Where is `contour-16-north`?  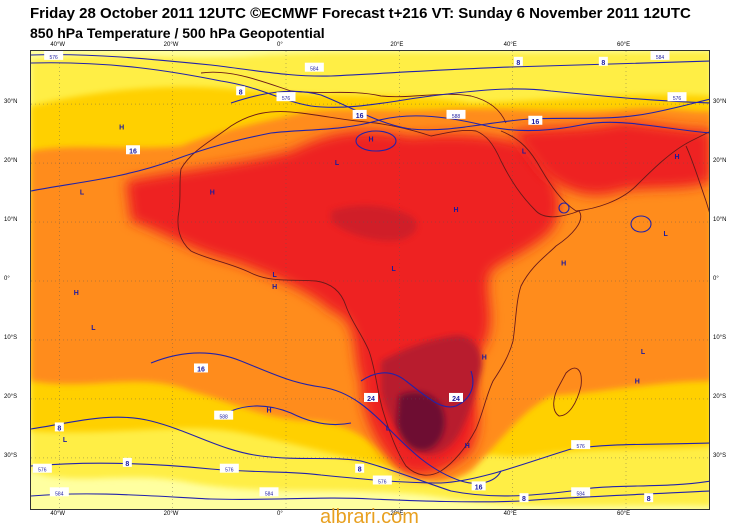
contour-16-north is located at coordinates (370, 153).